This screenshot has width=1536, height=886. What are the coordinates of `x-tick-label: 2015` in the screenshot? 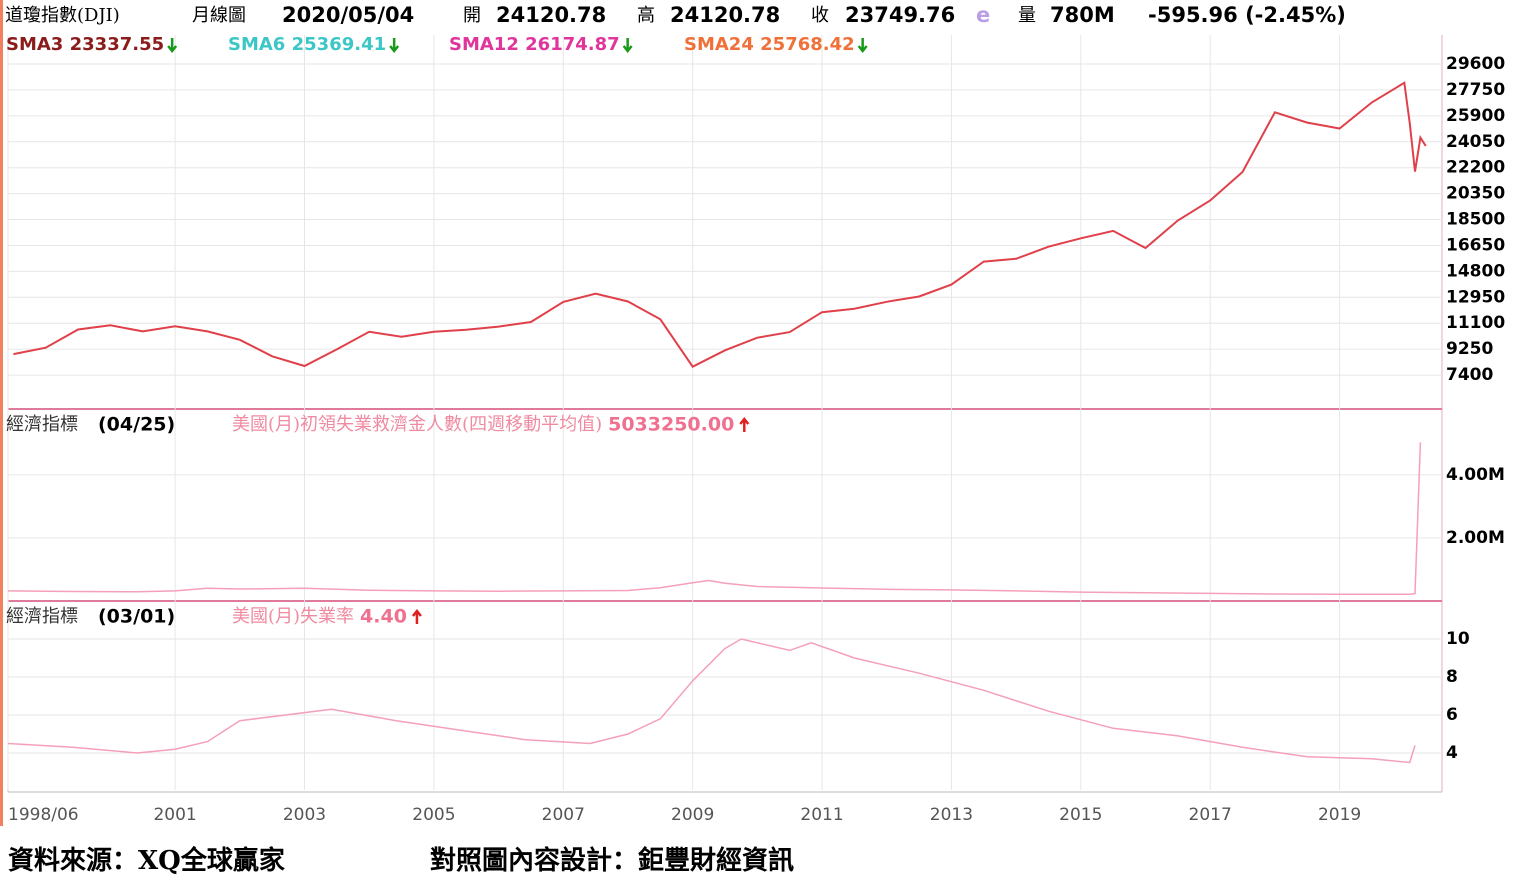 It's located at (1080, 815).